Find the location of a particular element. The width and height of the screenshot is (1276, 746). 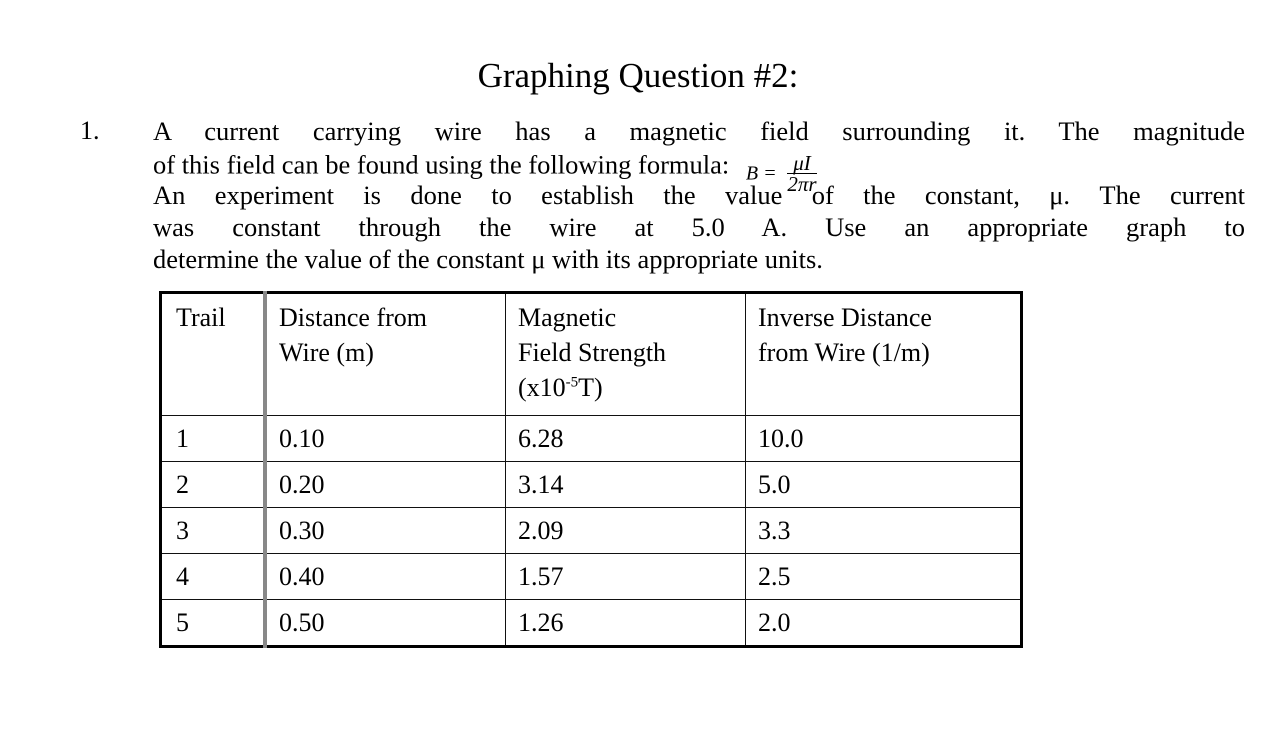

question-number: 1. is located at coordinates (90, 130).